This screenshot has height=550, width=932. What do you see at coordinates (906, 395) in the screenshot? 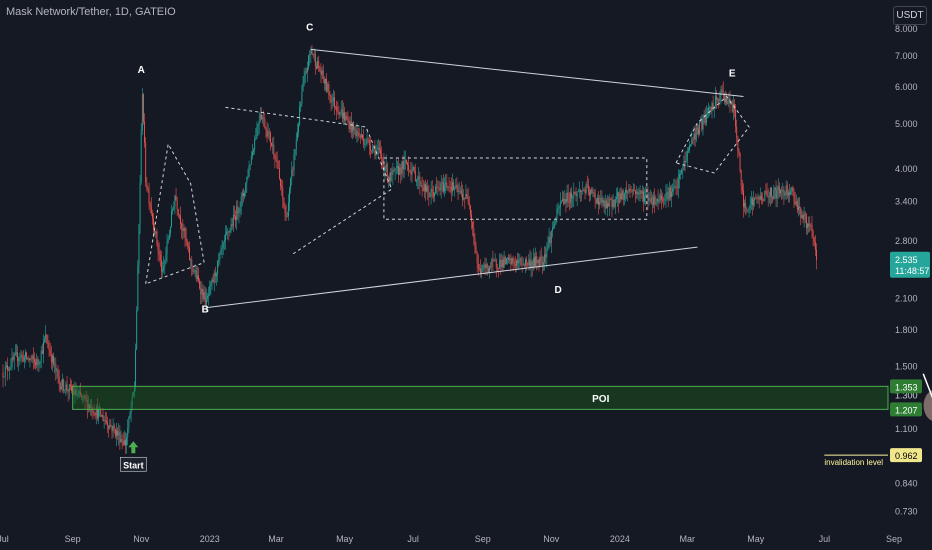
I see `y-tick-label: 1.300` at bounding box center [906, 395].